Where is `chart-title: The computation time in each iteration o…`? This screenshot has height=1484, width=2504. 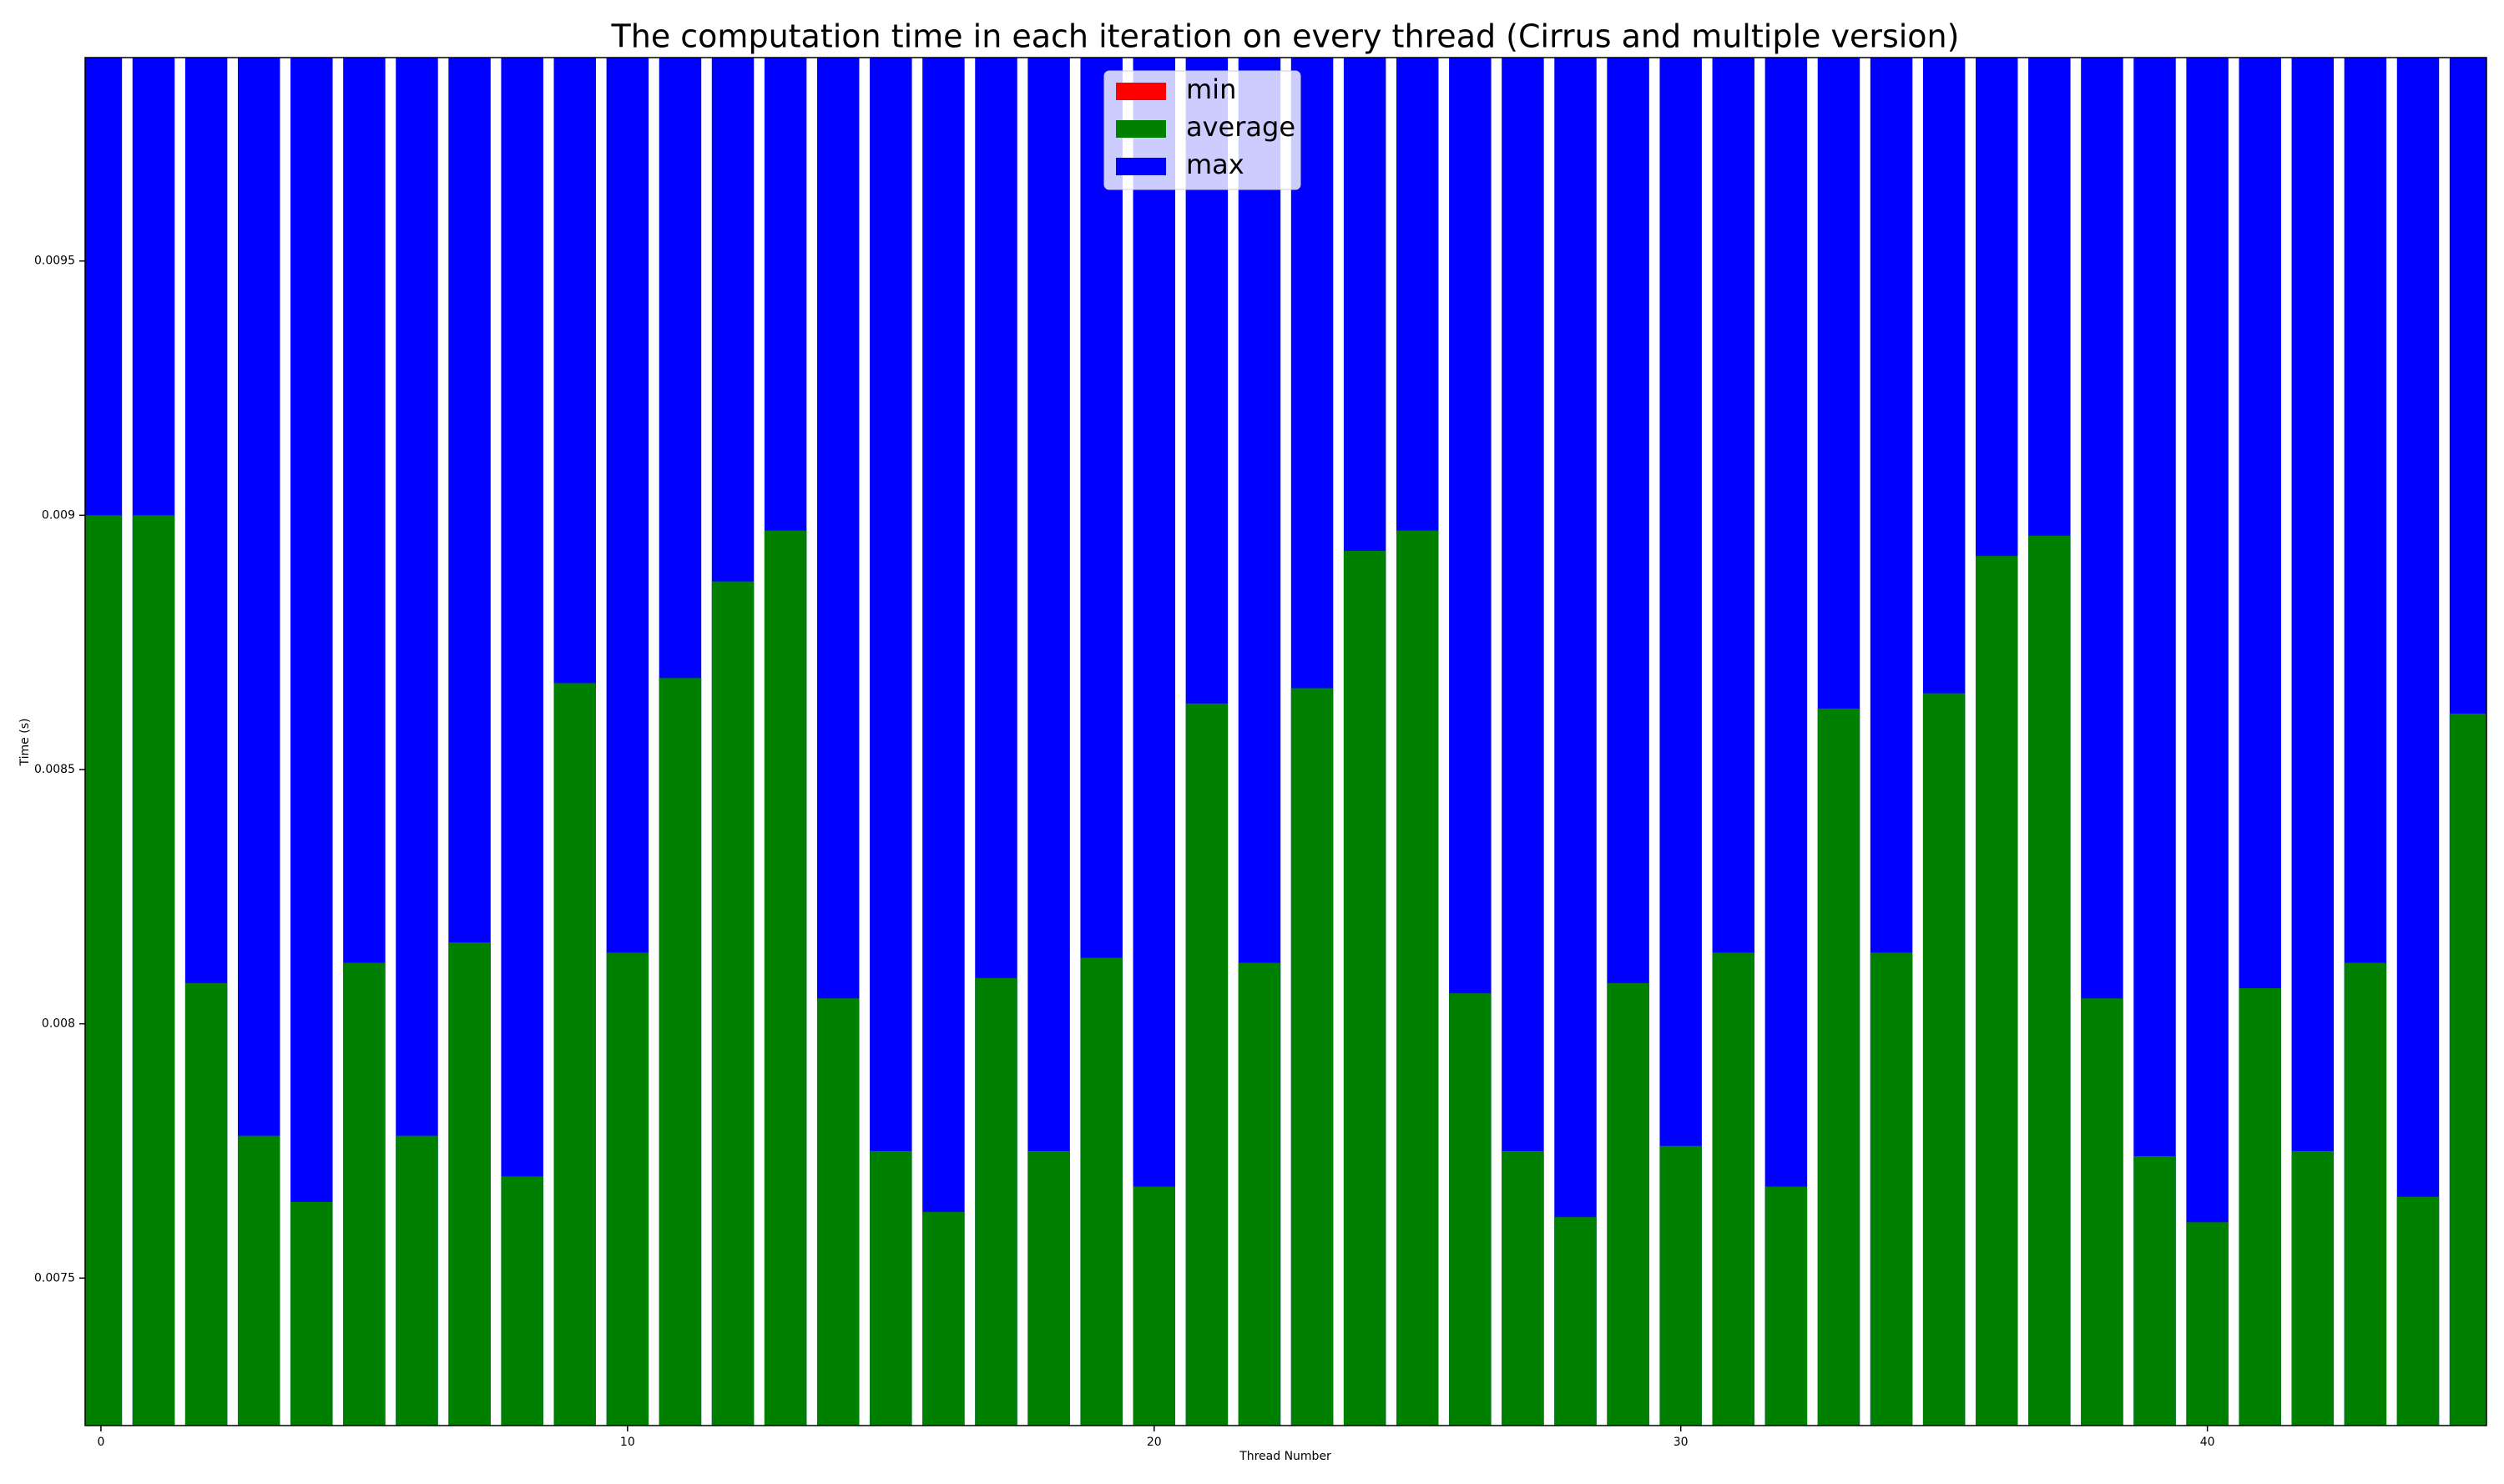
chart-title: The computation time in each iteration o… is located at coordinates (1285, 36).